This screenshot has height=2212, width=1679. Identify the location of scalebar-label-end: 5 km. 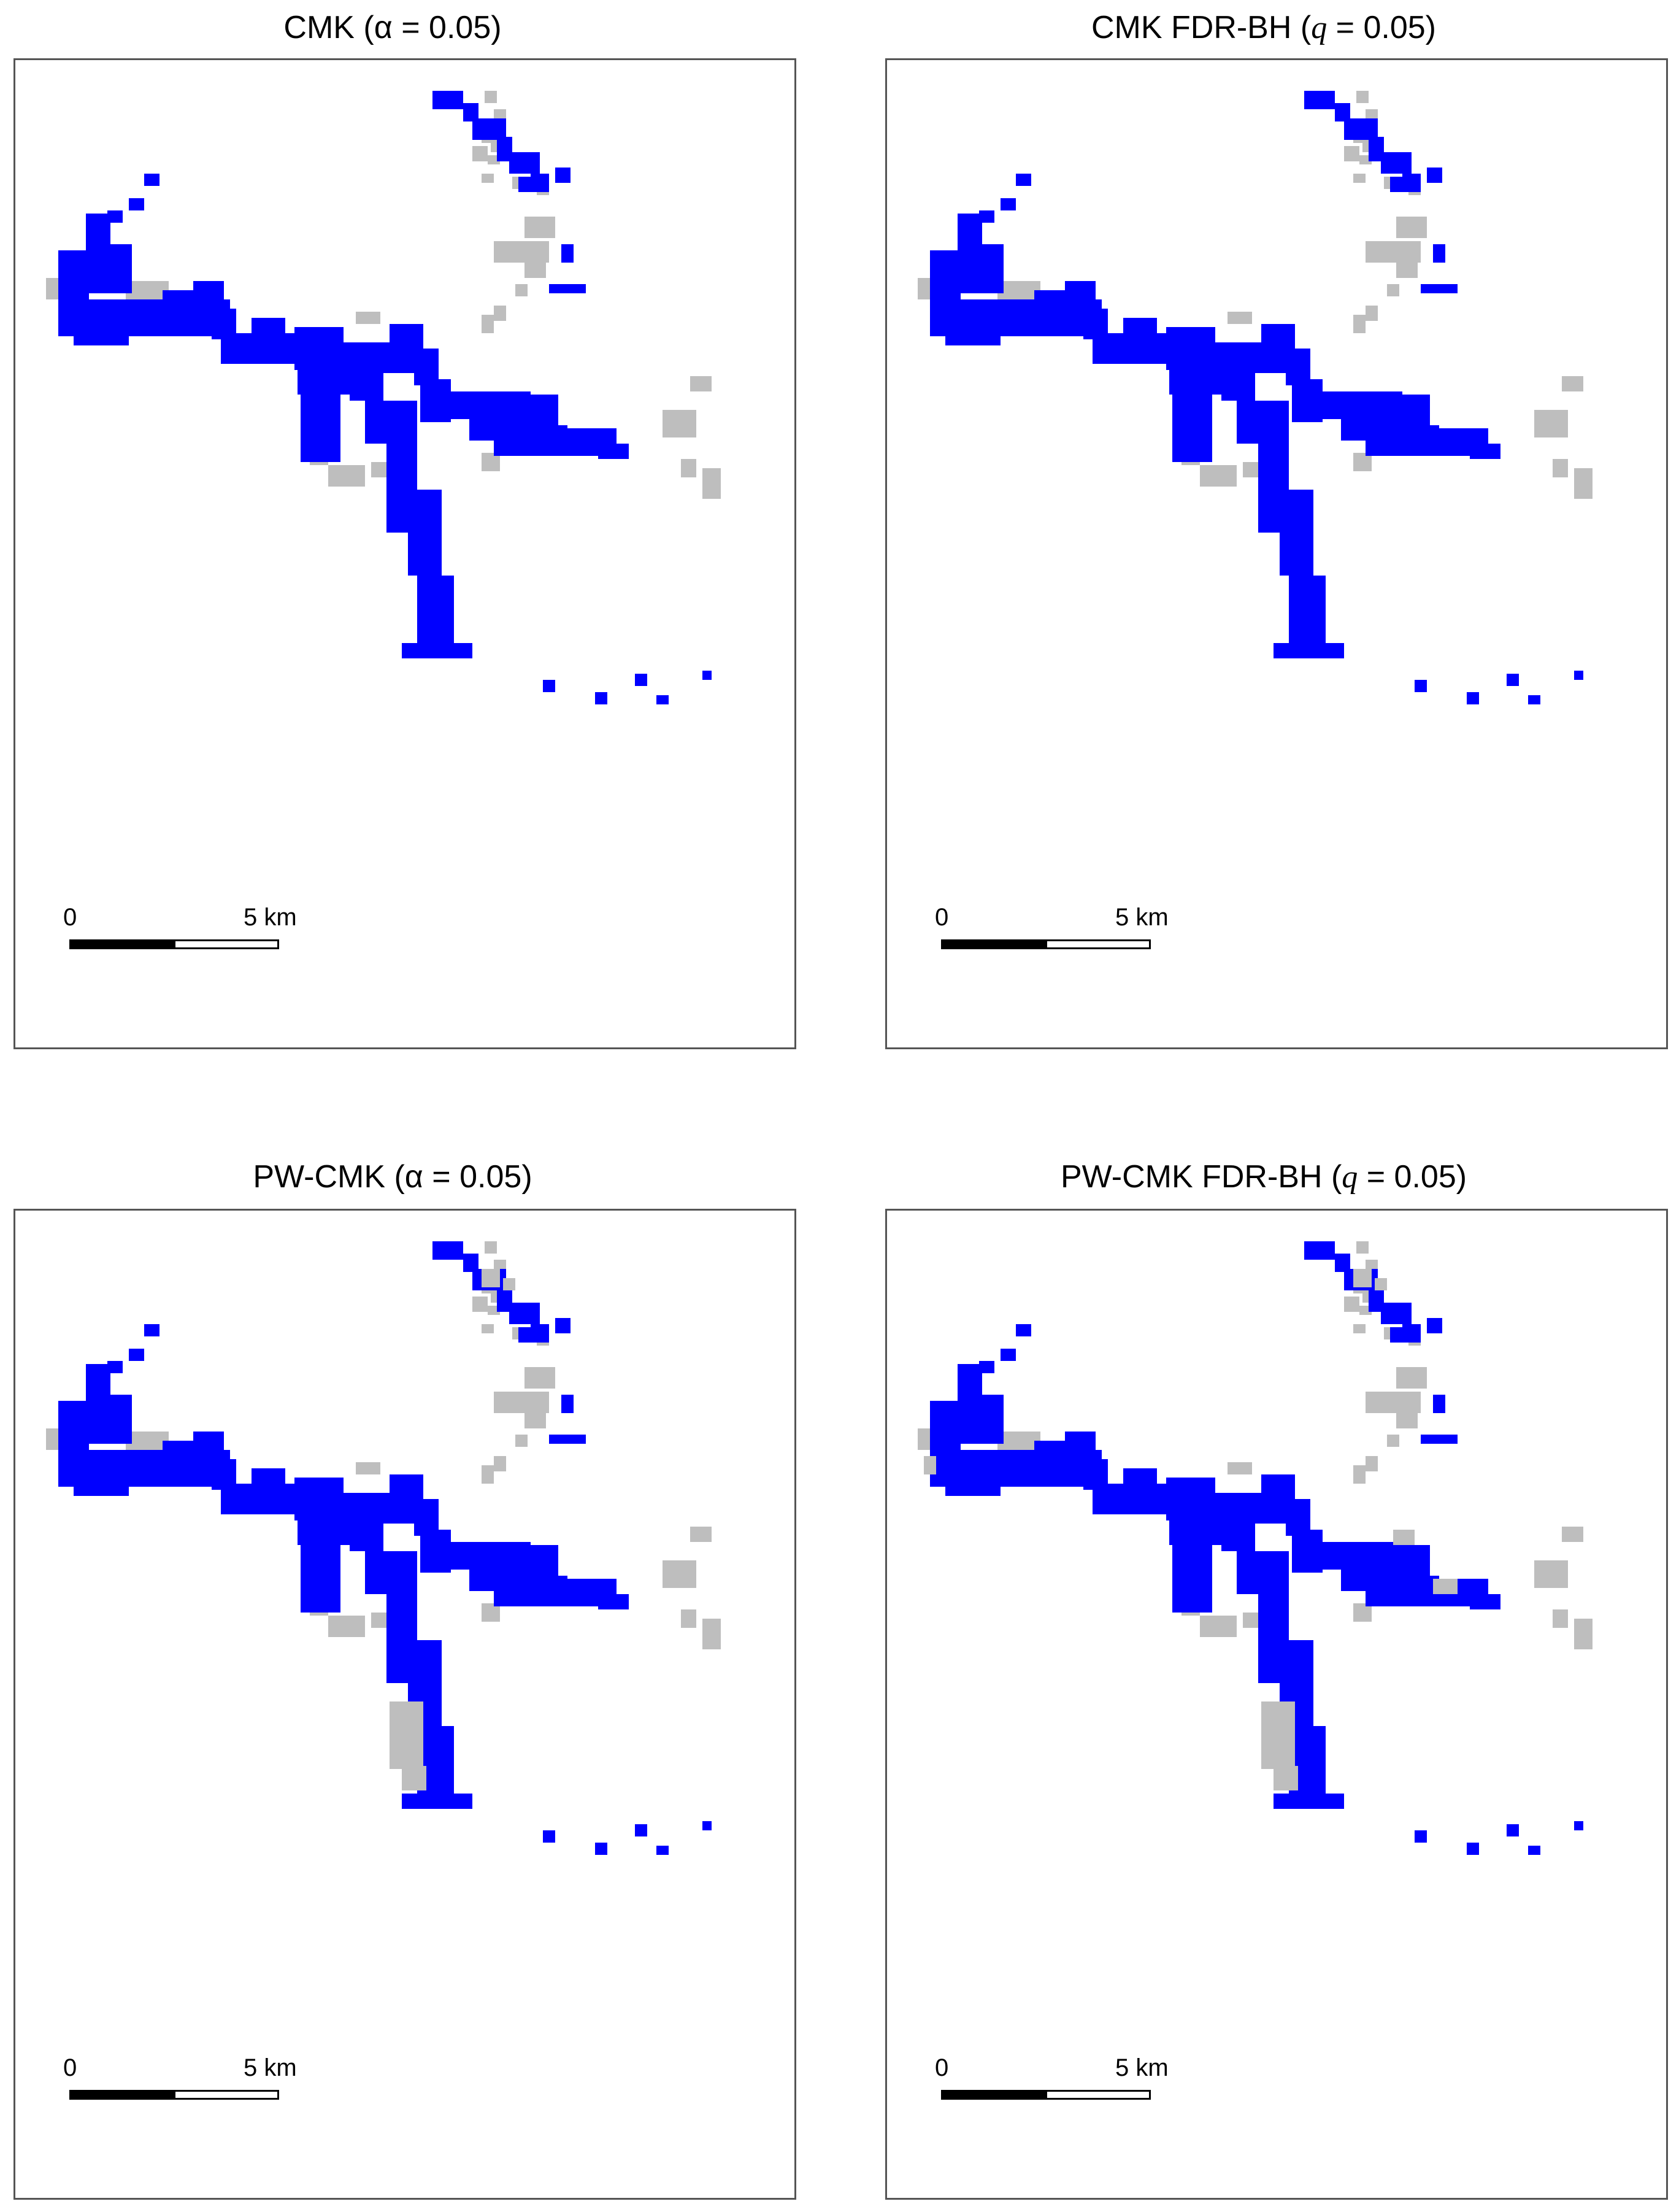
(270, 2068).